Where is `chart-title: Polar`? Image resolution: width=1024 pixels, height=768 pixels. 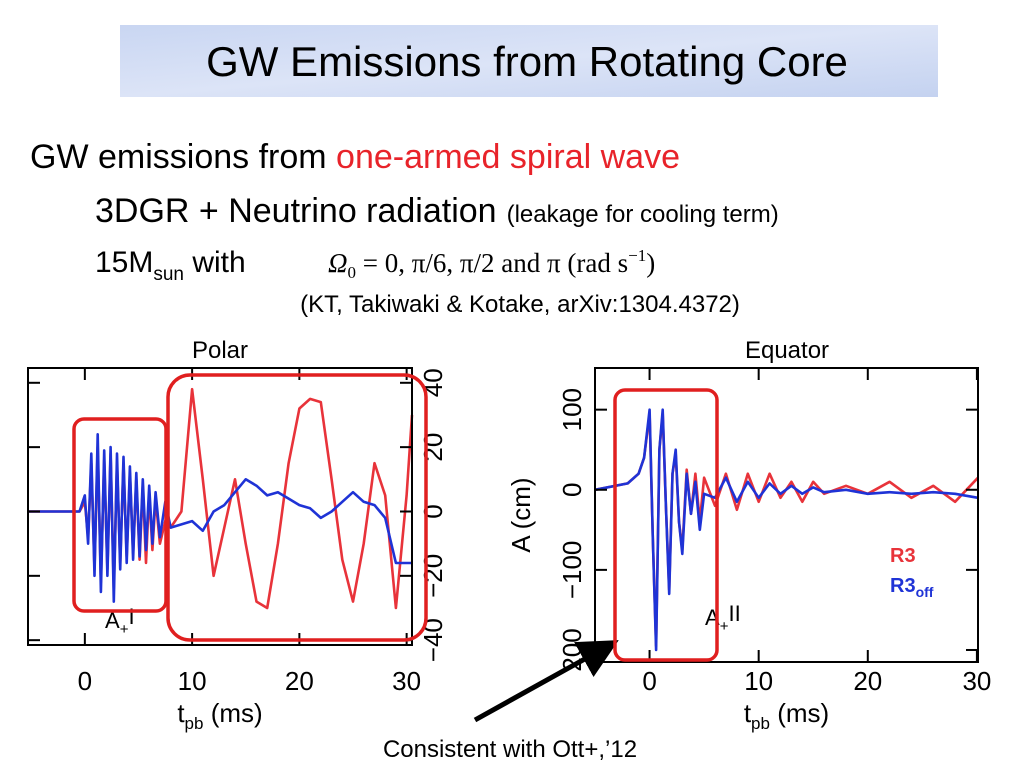 chart-title: Polar is located at coordinates (220, 350).